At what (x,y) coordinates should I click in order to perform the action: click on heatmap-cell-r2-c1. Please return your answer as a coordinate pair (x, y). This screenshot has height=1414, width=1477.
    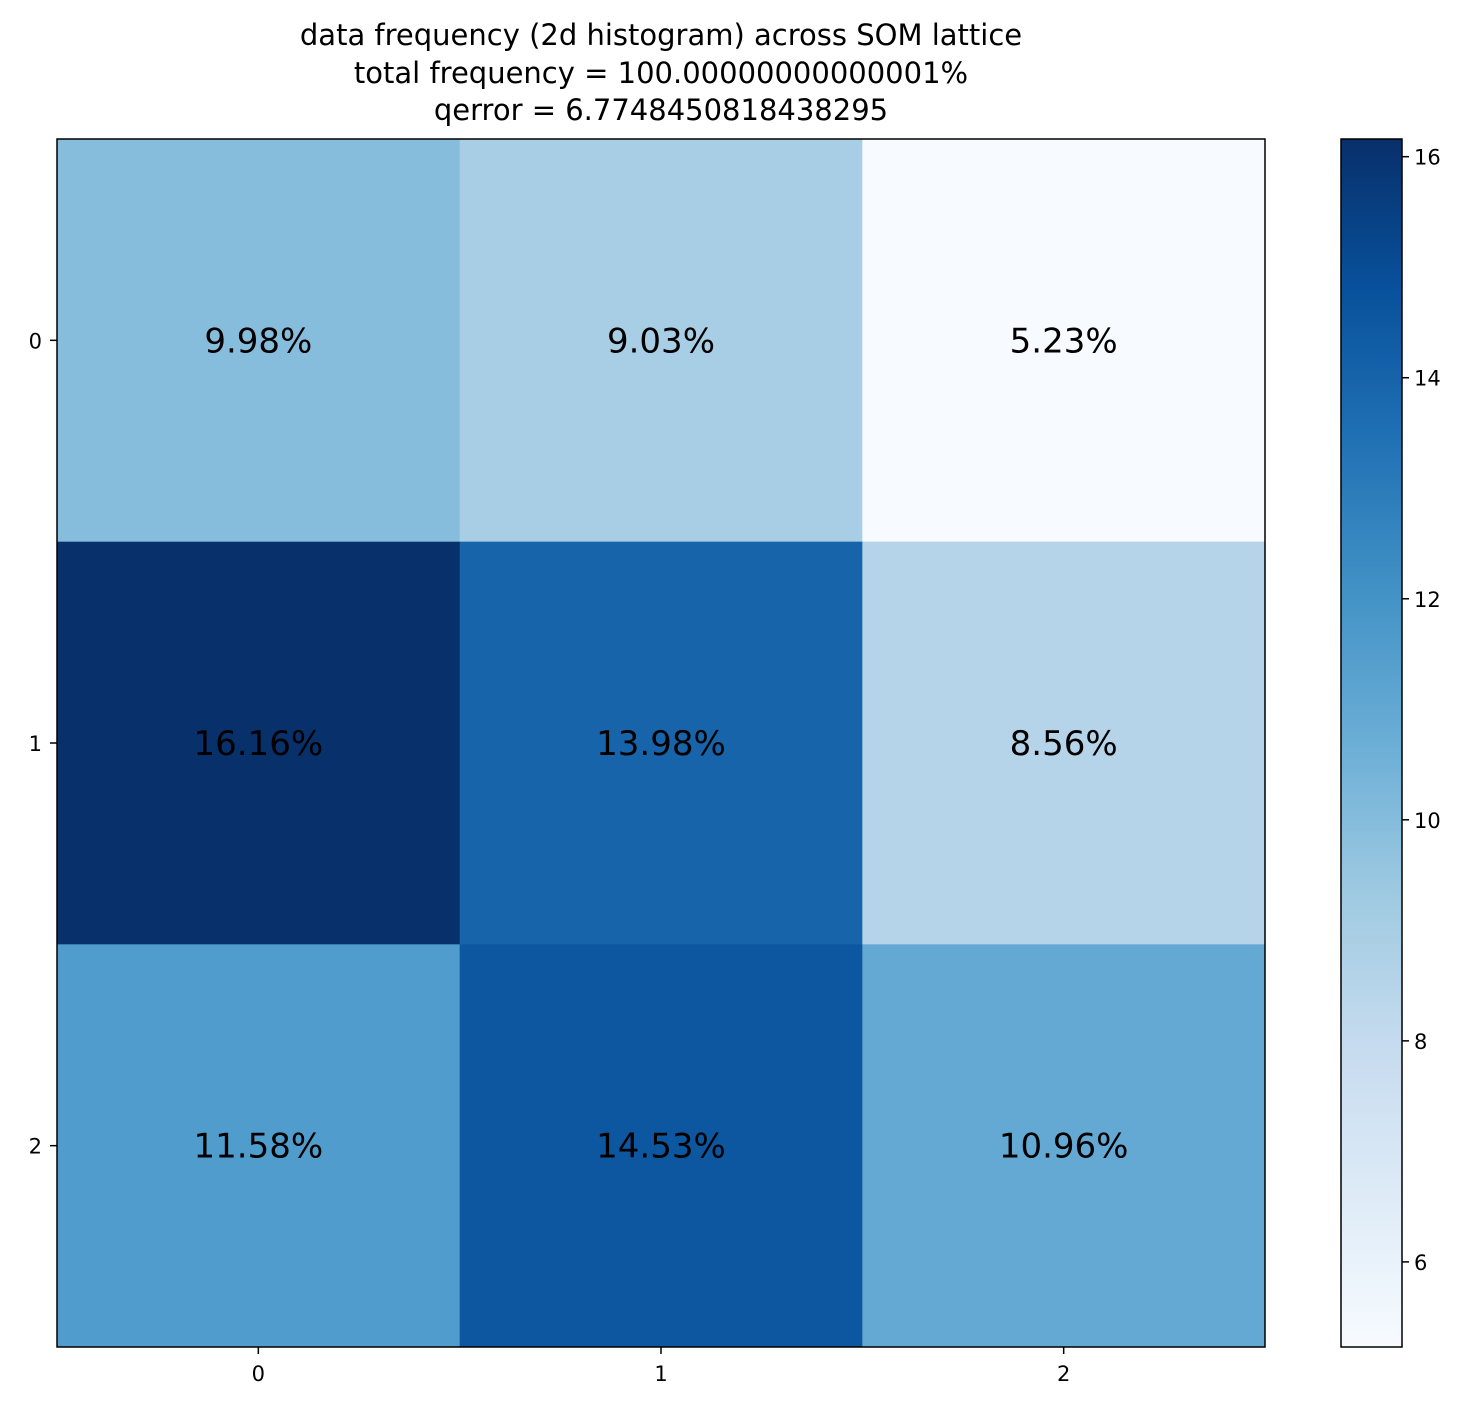
    Looking at the image, I should click on (661, 1146).